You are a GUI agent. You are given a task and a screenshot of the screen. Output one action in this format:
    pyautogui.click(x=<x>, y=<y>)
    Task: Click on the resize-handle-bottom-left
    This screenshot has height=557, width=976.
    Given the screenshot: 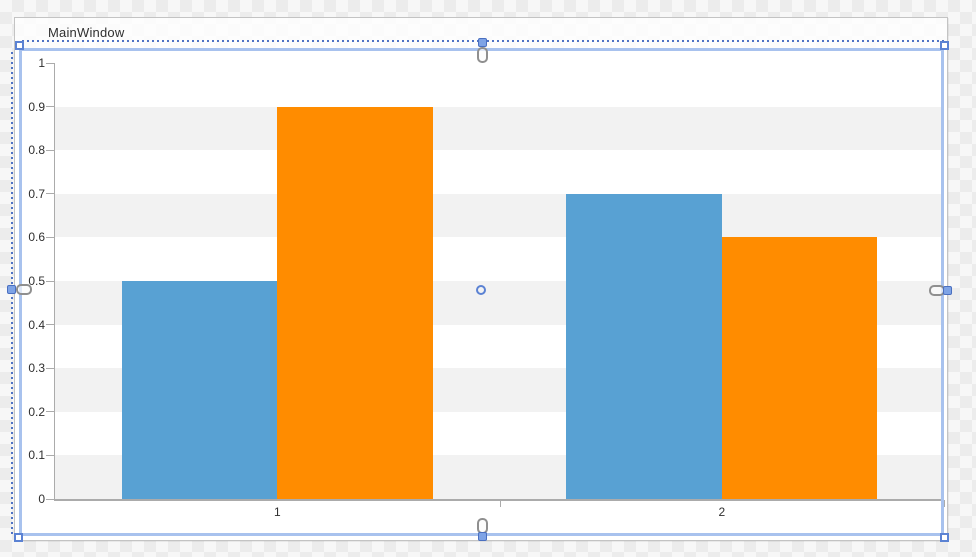 What is the action you would take?
    pyautogui.click(x=18, y=537)
    